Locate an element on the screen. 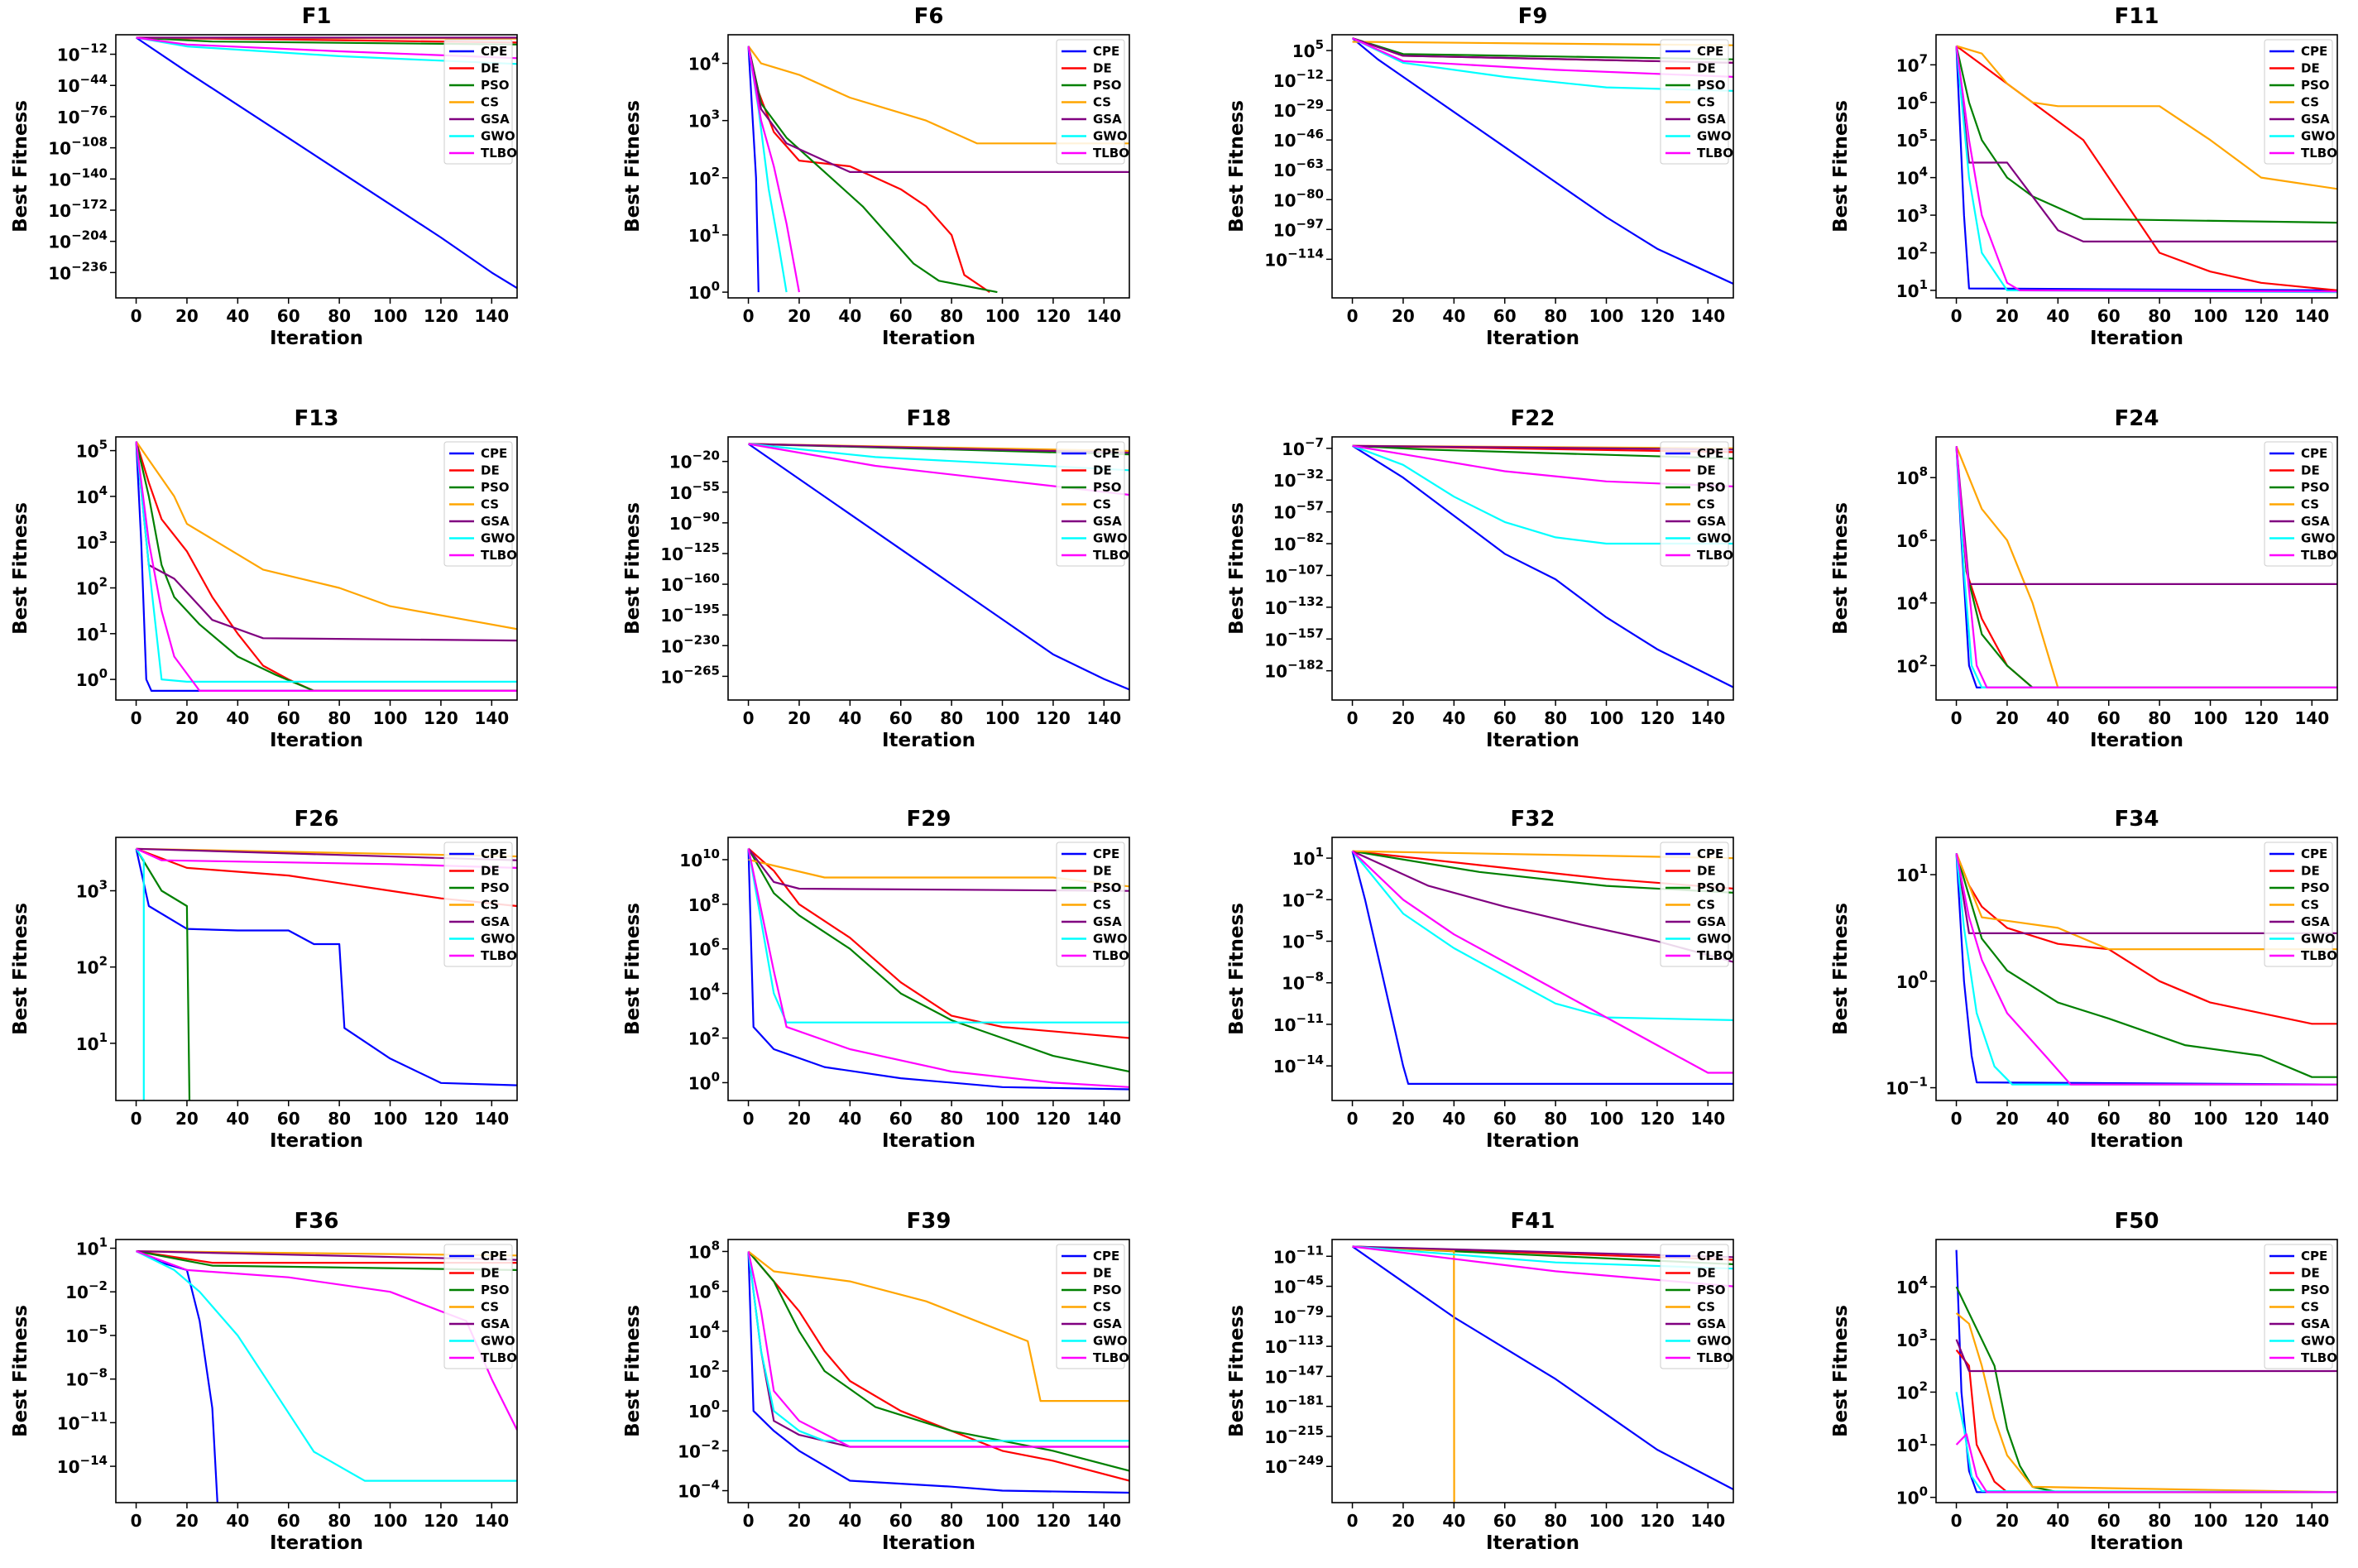 This screenshot has width=2358, height=1568. y-tick-label: 10⁻¹² is located at coordinates (1298, 79).